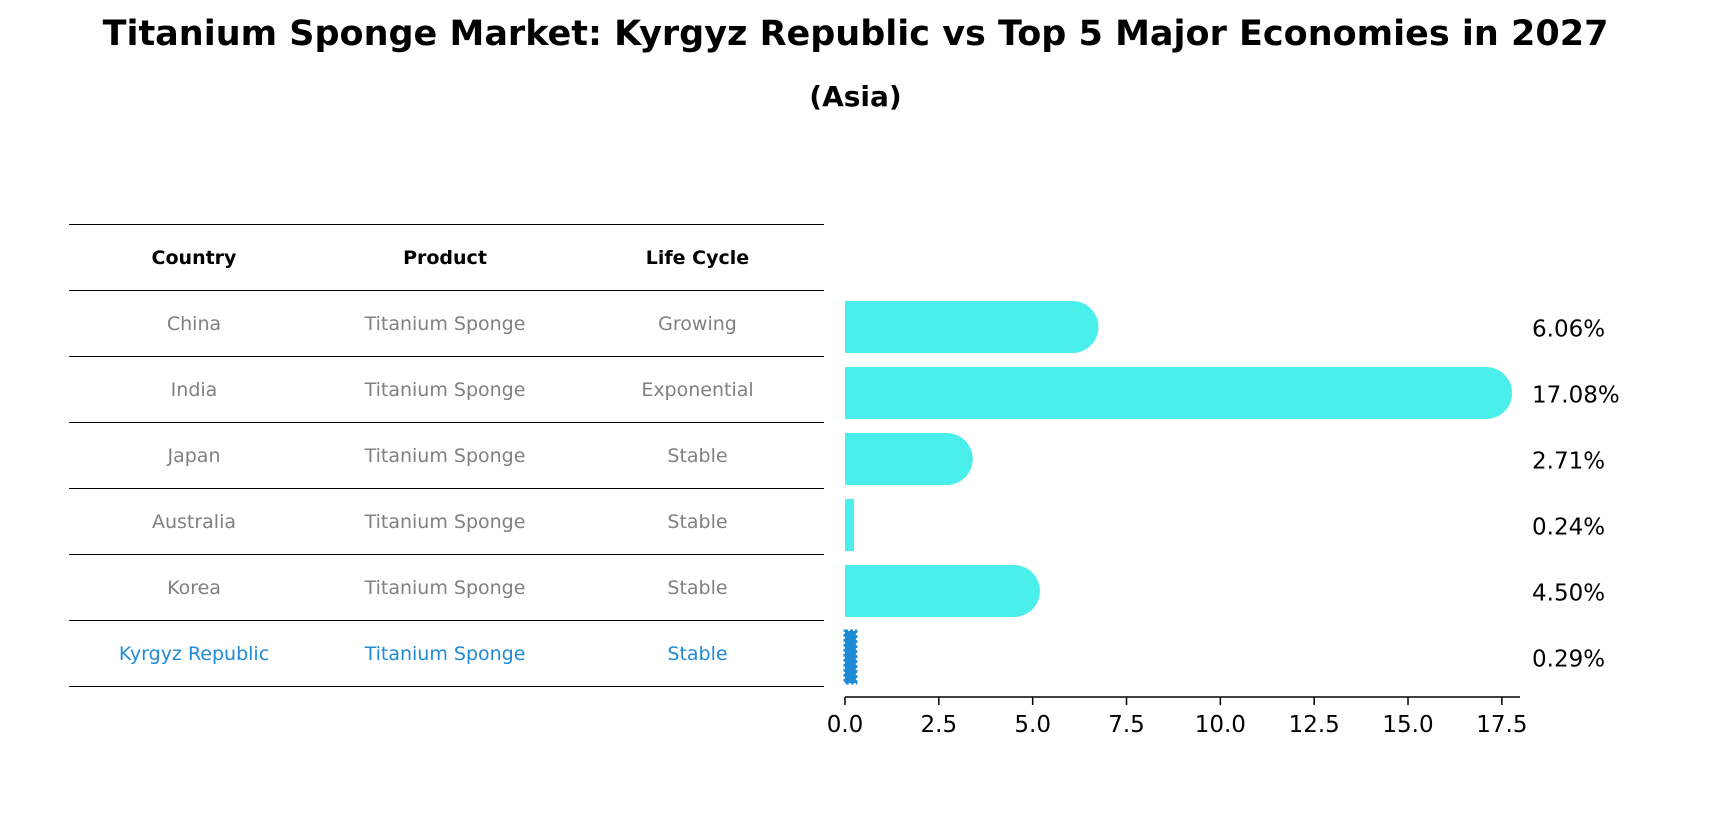 This screenshot has width=1711, height=823. What do you see at coordinates (1314, 725) in the screenshot?
I see `x-tick-label: 12.5` at bounding box center [1314, 725].